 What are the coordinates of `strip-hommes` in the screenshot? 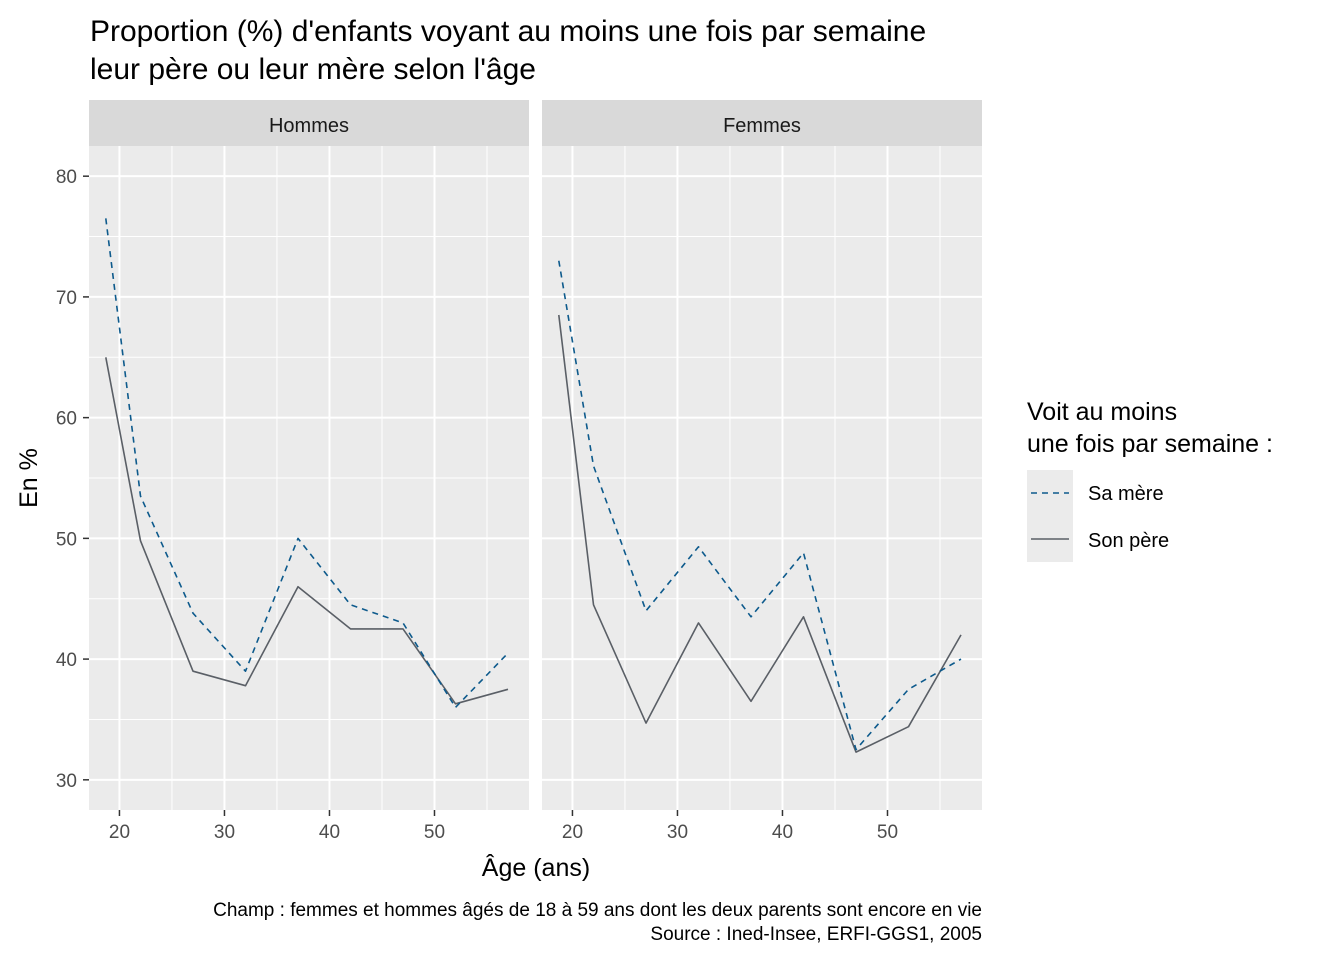 It's located at (309, 123).